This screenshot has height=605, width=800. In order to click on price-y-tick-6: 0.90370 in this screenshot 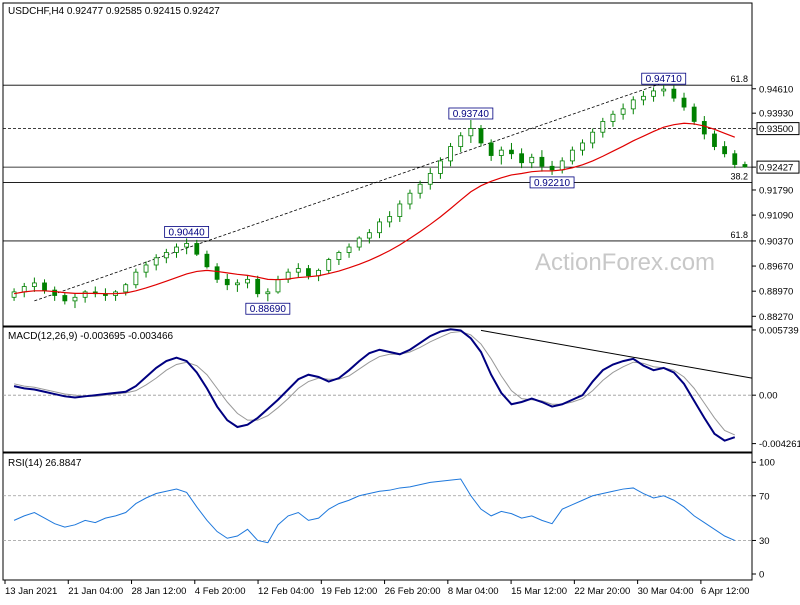, I will do `click(776, 241)`.